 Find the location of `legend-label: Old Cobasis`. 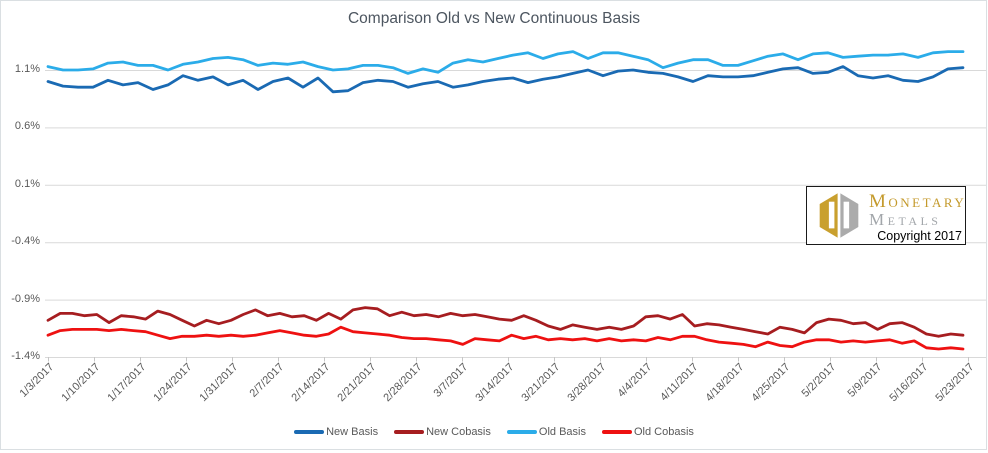

legend-label: Old Cobasis is located at coordinates (663, 432).